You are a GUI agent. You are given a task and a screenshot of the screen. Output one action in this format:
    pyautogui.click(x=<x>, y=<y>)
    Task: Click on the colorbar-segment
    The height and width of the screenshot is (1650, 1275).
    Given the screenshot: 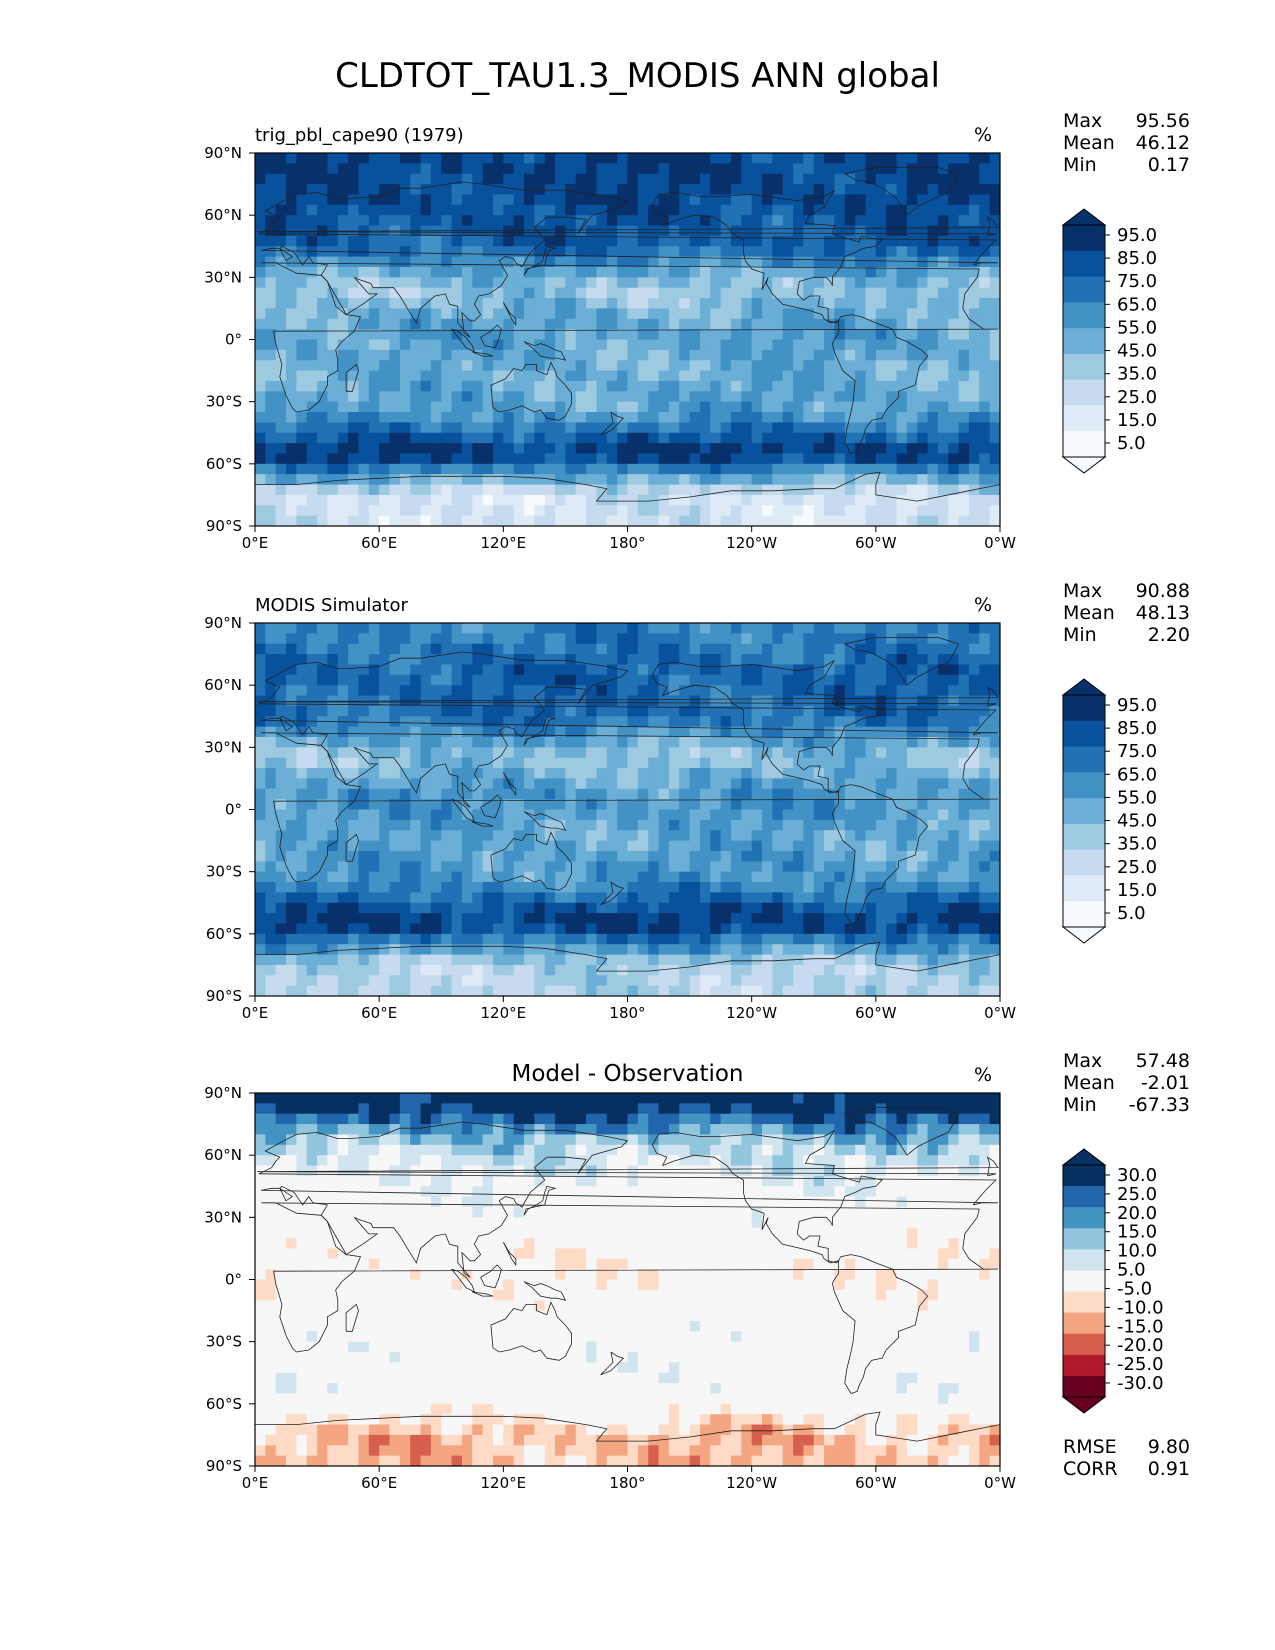 What is the action you would take?
    pyautogui.click(x=1084, y=418)
    